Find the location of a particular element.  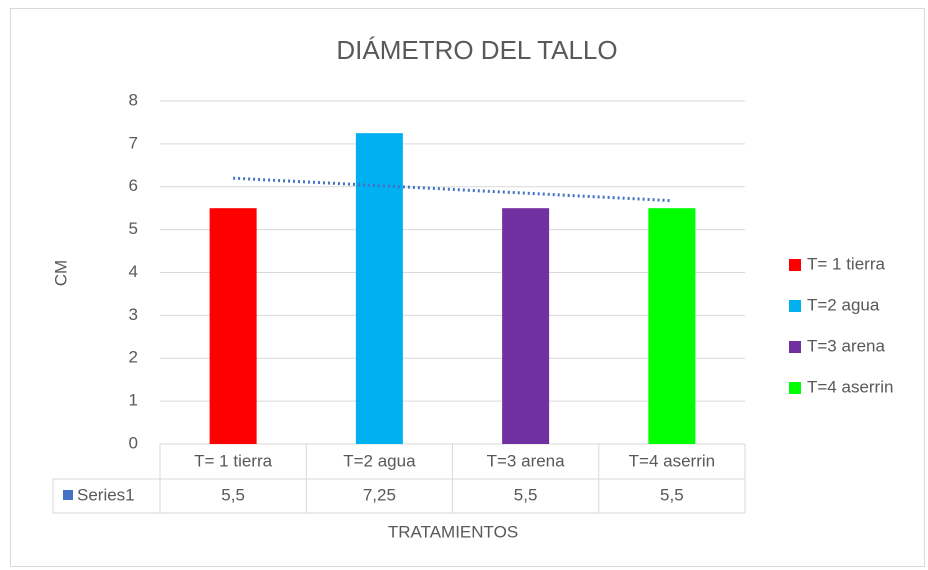

y-tick-label: 2 is located at coordinates (133, 357).